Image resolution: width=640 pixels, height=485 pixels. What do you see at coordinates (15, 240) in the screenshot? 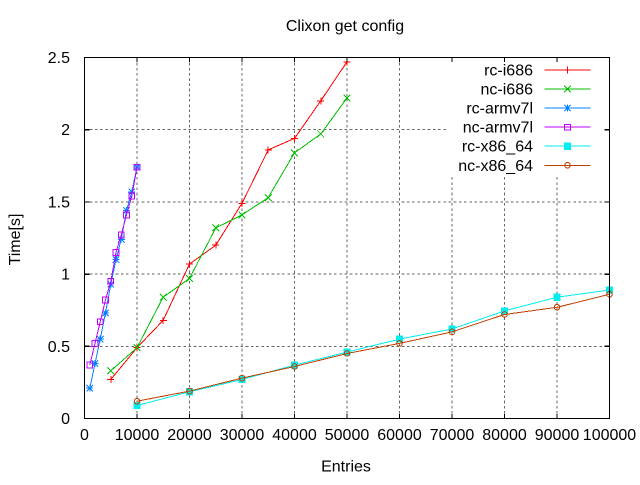
I see `svg-text: Time[s]` at bounding box center [15, 240].